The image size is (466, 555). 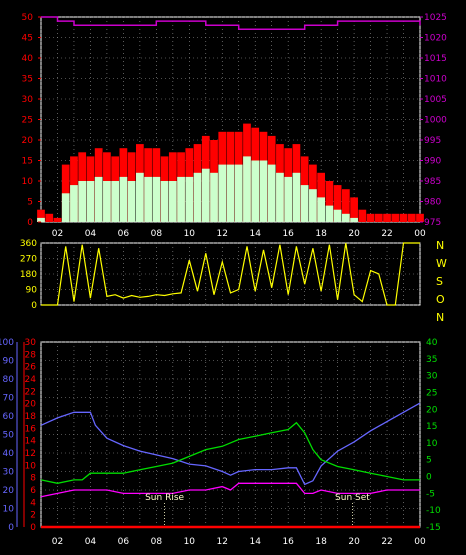 What do you see at coordinates (9, 510) in the screenshot?
I see `humidity-tick-label: 10` at bounding box center [9, 510].